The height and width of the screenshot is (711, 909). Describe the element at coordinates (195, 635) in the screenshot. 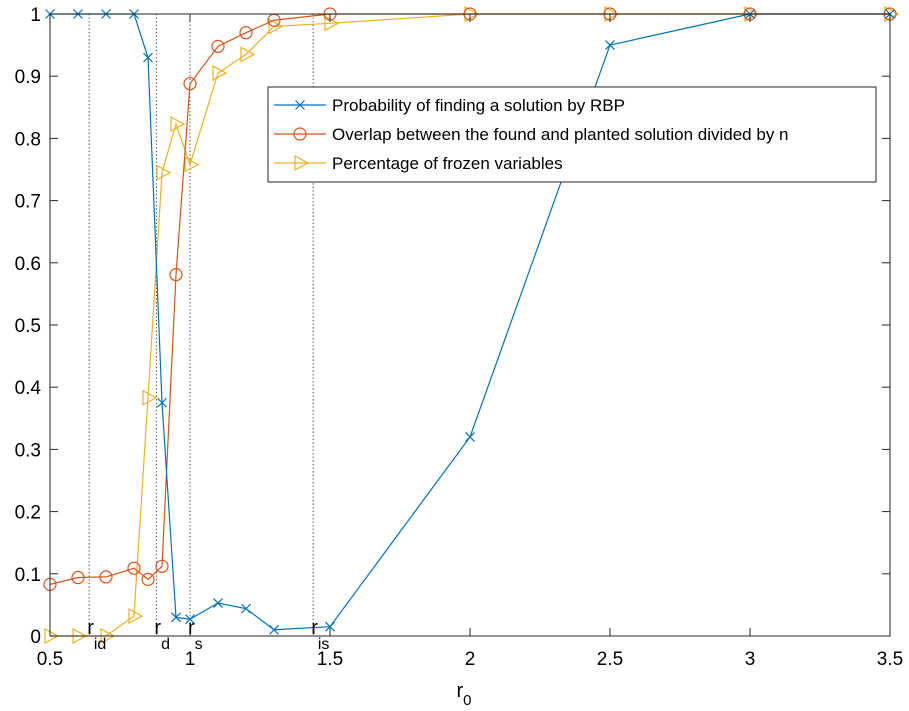

I see `vertical-line-label-s: rs` at that location.